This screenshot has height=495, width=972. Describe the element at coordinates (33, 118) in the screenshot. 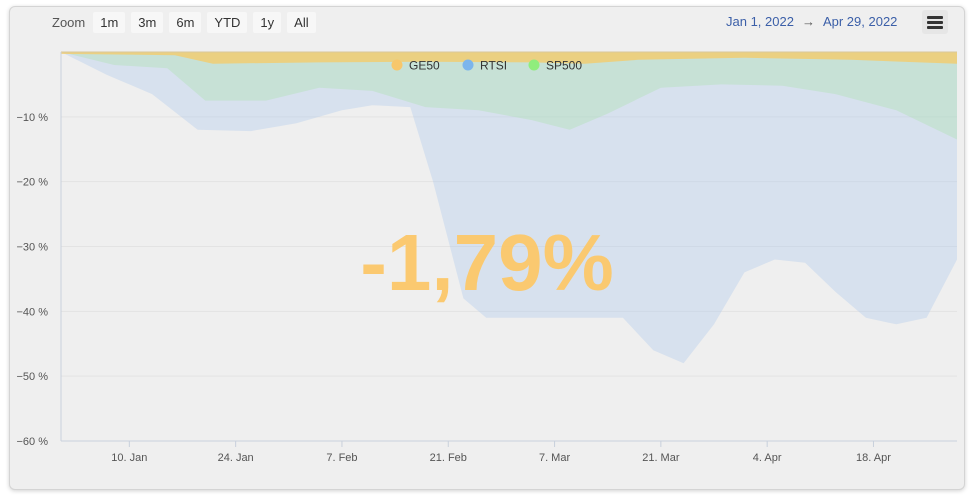

I see `y-tick-label-0: −10 %` at that location.